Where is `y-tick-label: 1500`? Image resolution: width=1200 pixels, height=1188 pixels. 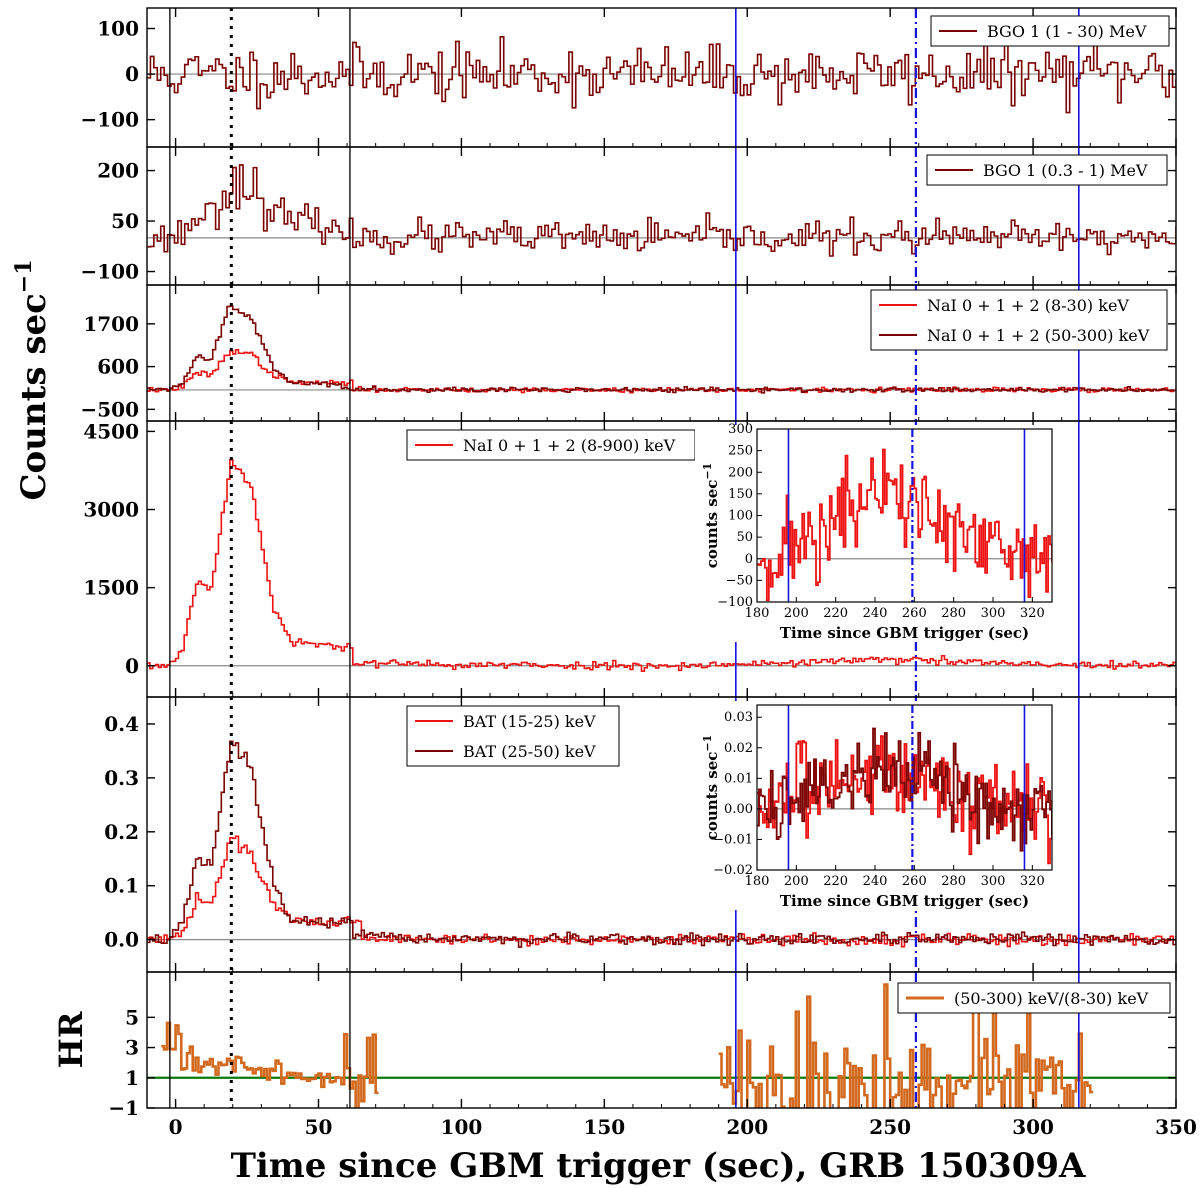 y-tick-label: 1500 is located at coordinates (111, 588).